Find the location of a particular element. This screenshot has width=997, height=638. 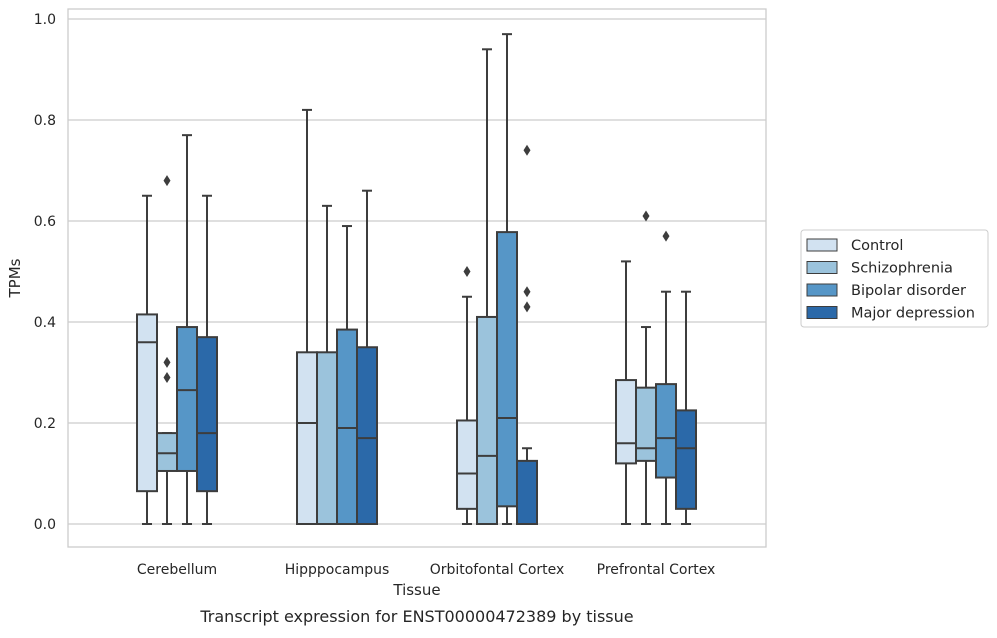

legend-frame is located at coordinates (894, 278).